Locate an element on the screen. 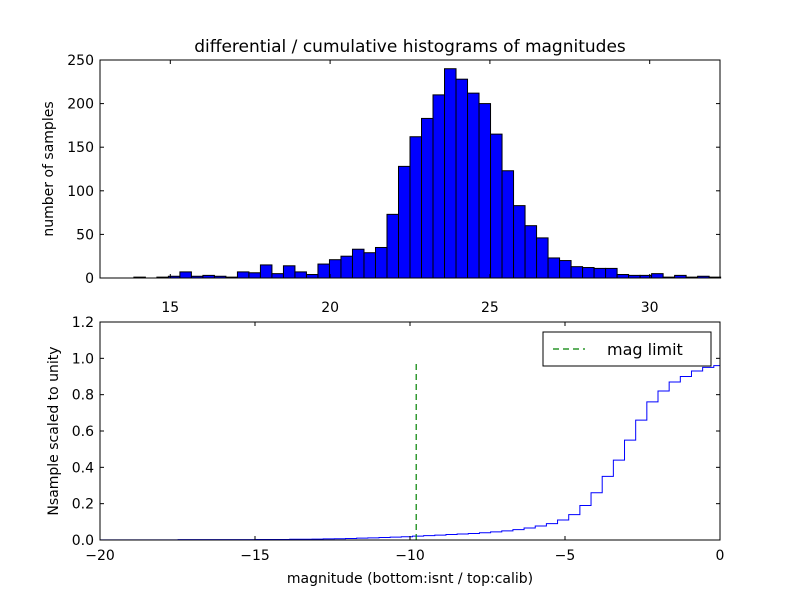 This screenshot has width=800, height=600. top-y-tick-label: 100 is located at coordinates (80, 192).